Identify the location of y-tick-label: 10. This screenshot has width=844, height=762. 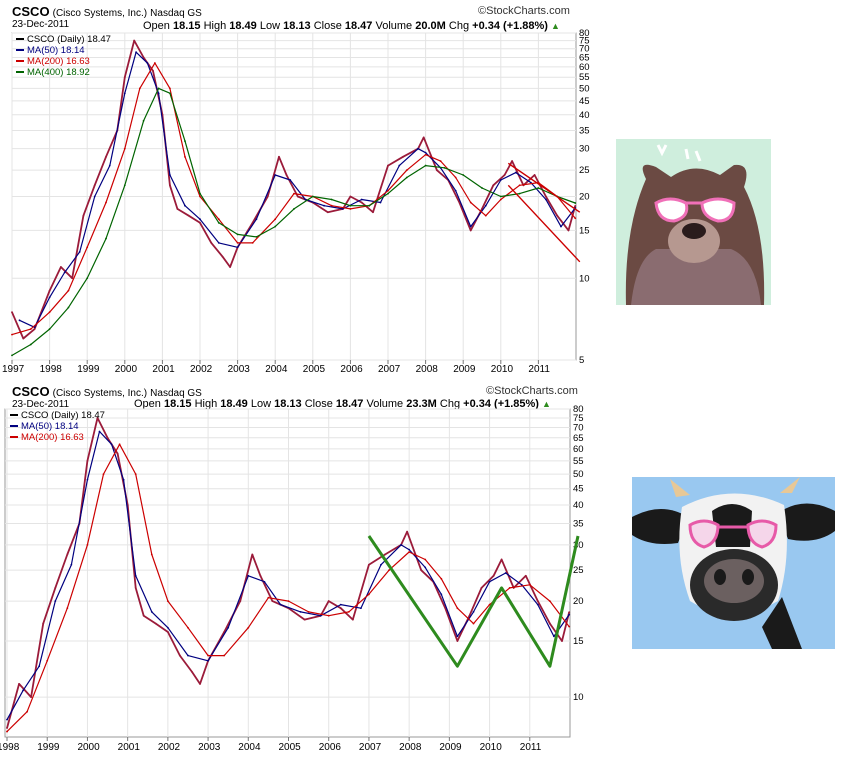
(578, 697).